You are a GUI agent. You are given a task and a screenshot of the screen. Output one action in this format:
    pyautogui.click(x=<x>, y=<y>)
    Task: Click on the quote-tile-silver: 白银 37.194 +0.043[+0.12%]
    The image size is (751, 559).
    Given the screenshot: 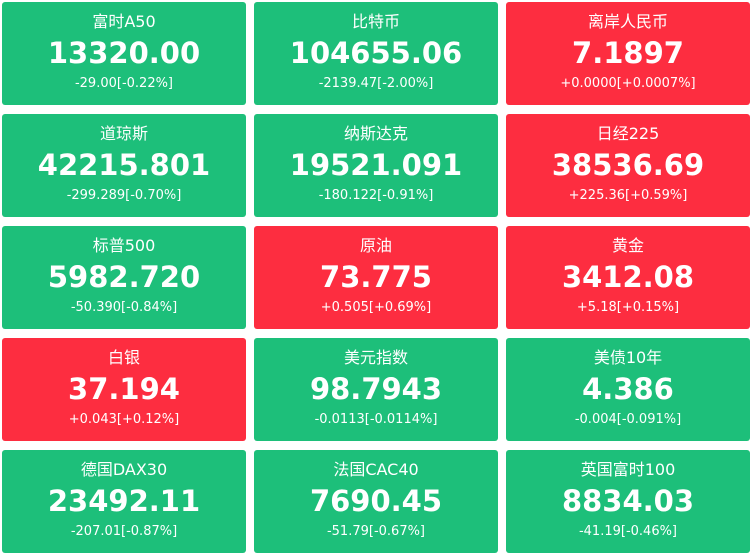 What is the action you would take?
    pyautogui.click(x=124, y=389)
    